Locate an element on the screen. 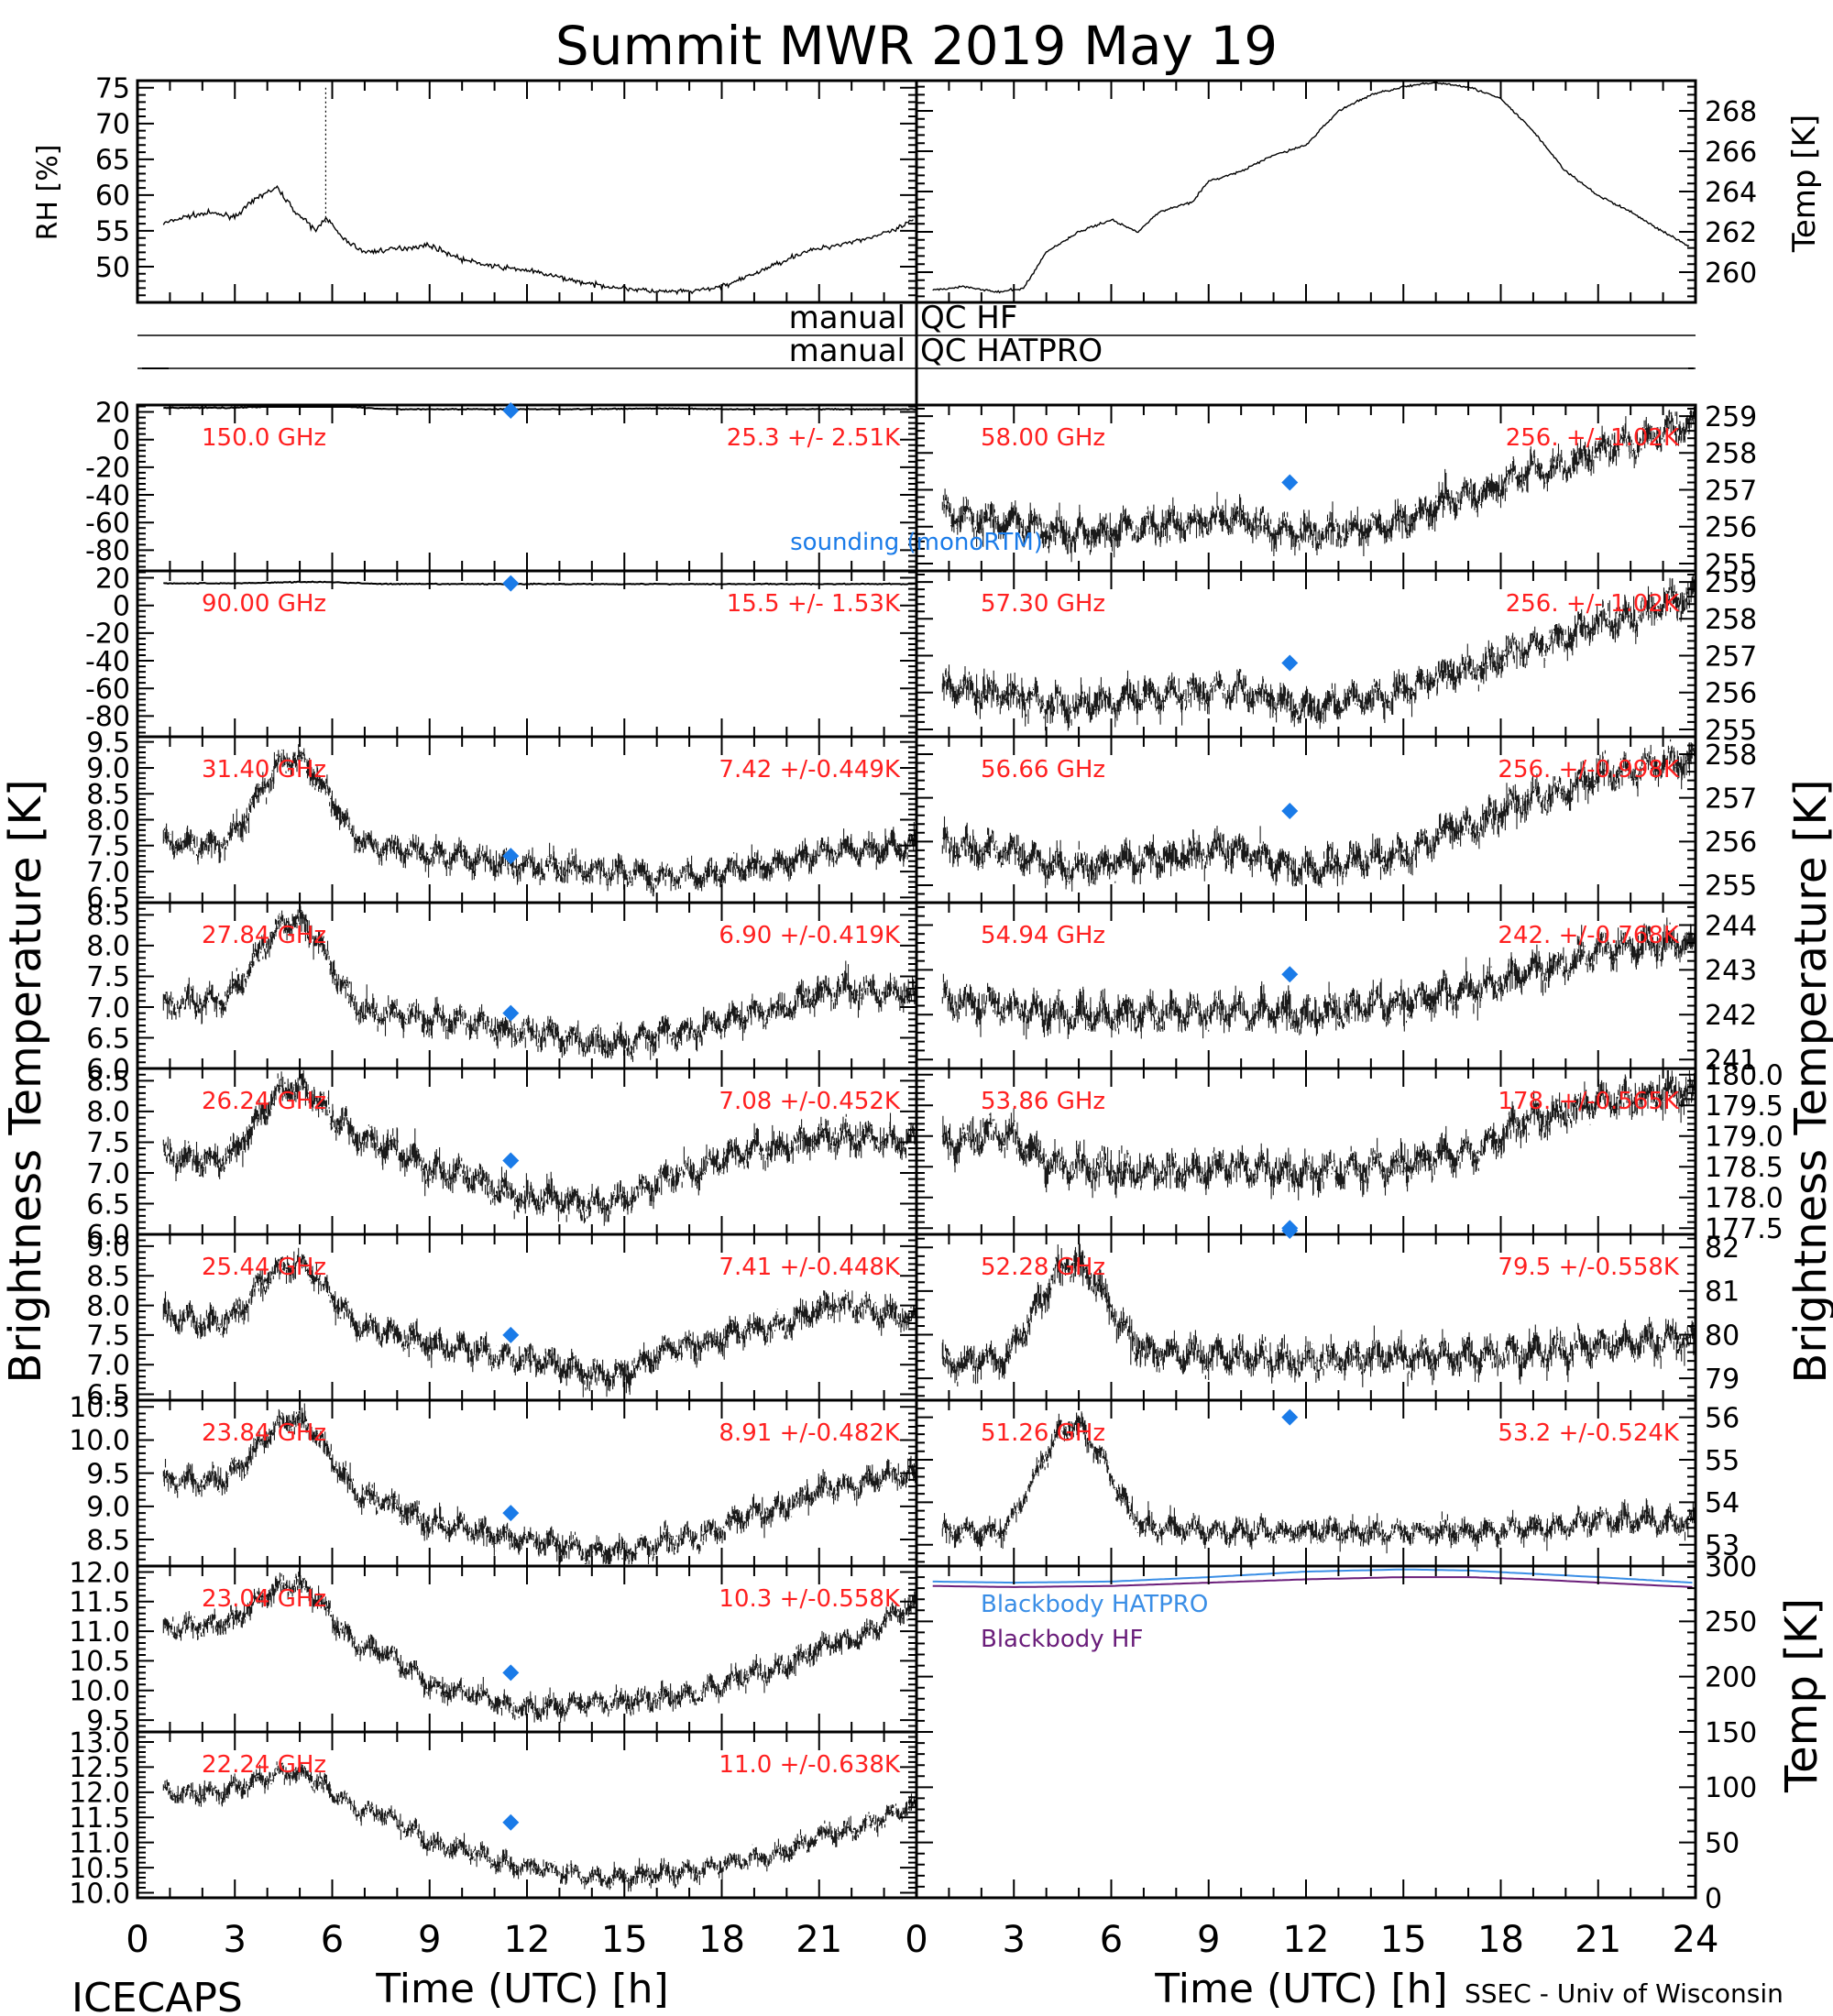  right-panel-6-y-label: 54 is located at coordinates (1722, 1503).